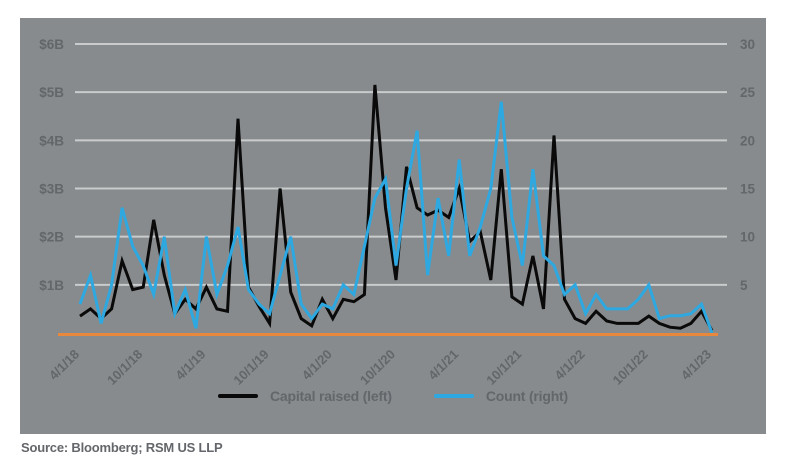 The image size is (786, 471). What do you see at coordinates (51, 189) in the screenshot?
I see `y-axis-left-tick-label: $3B` at bounding box center [51, 189].